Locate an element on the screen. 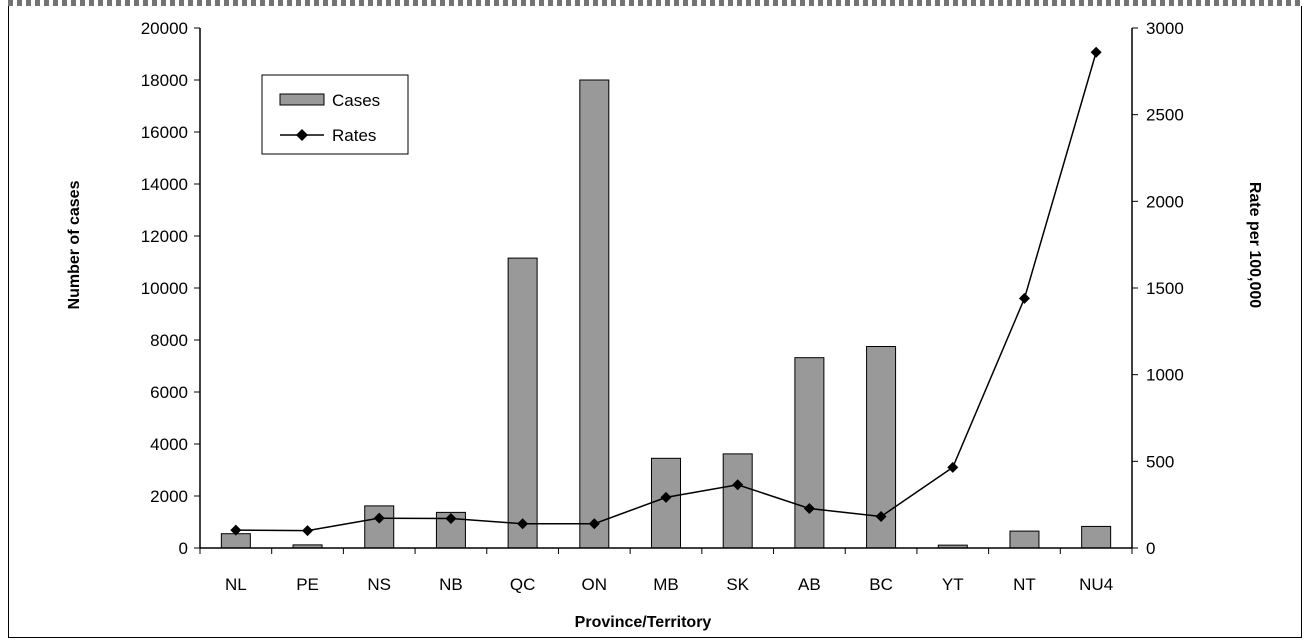 This screenshot has width=1307, height=641. legend-label-cases: Cases is located at coordinates (356, 100).